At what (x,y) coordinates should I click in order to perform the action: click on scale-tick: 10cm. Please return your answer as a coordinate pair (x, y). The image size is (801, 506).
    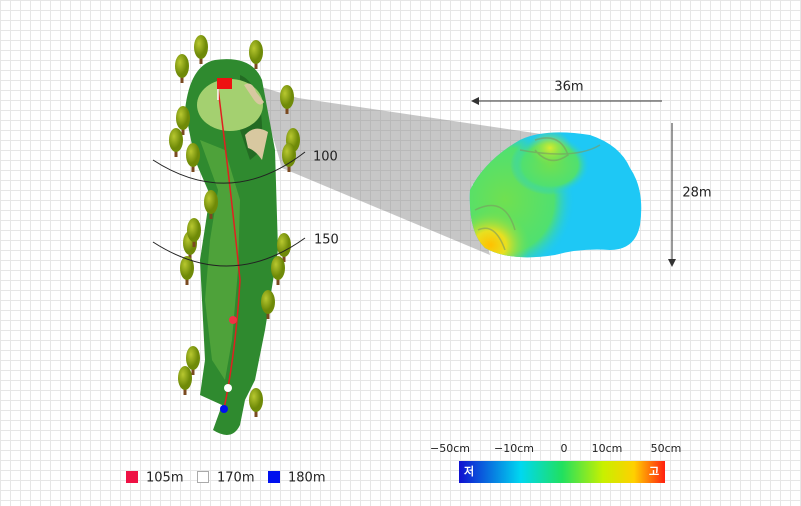
    Looking at the image, I should click on (607, 448).